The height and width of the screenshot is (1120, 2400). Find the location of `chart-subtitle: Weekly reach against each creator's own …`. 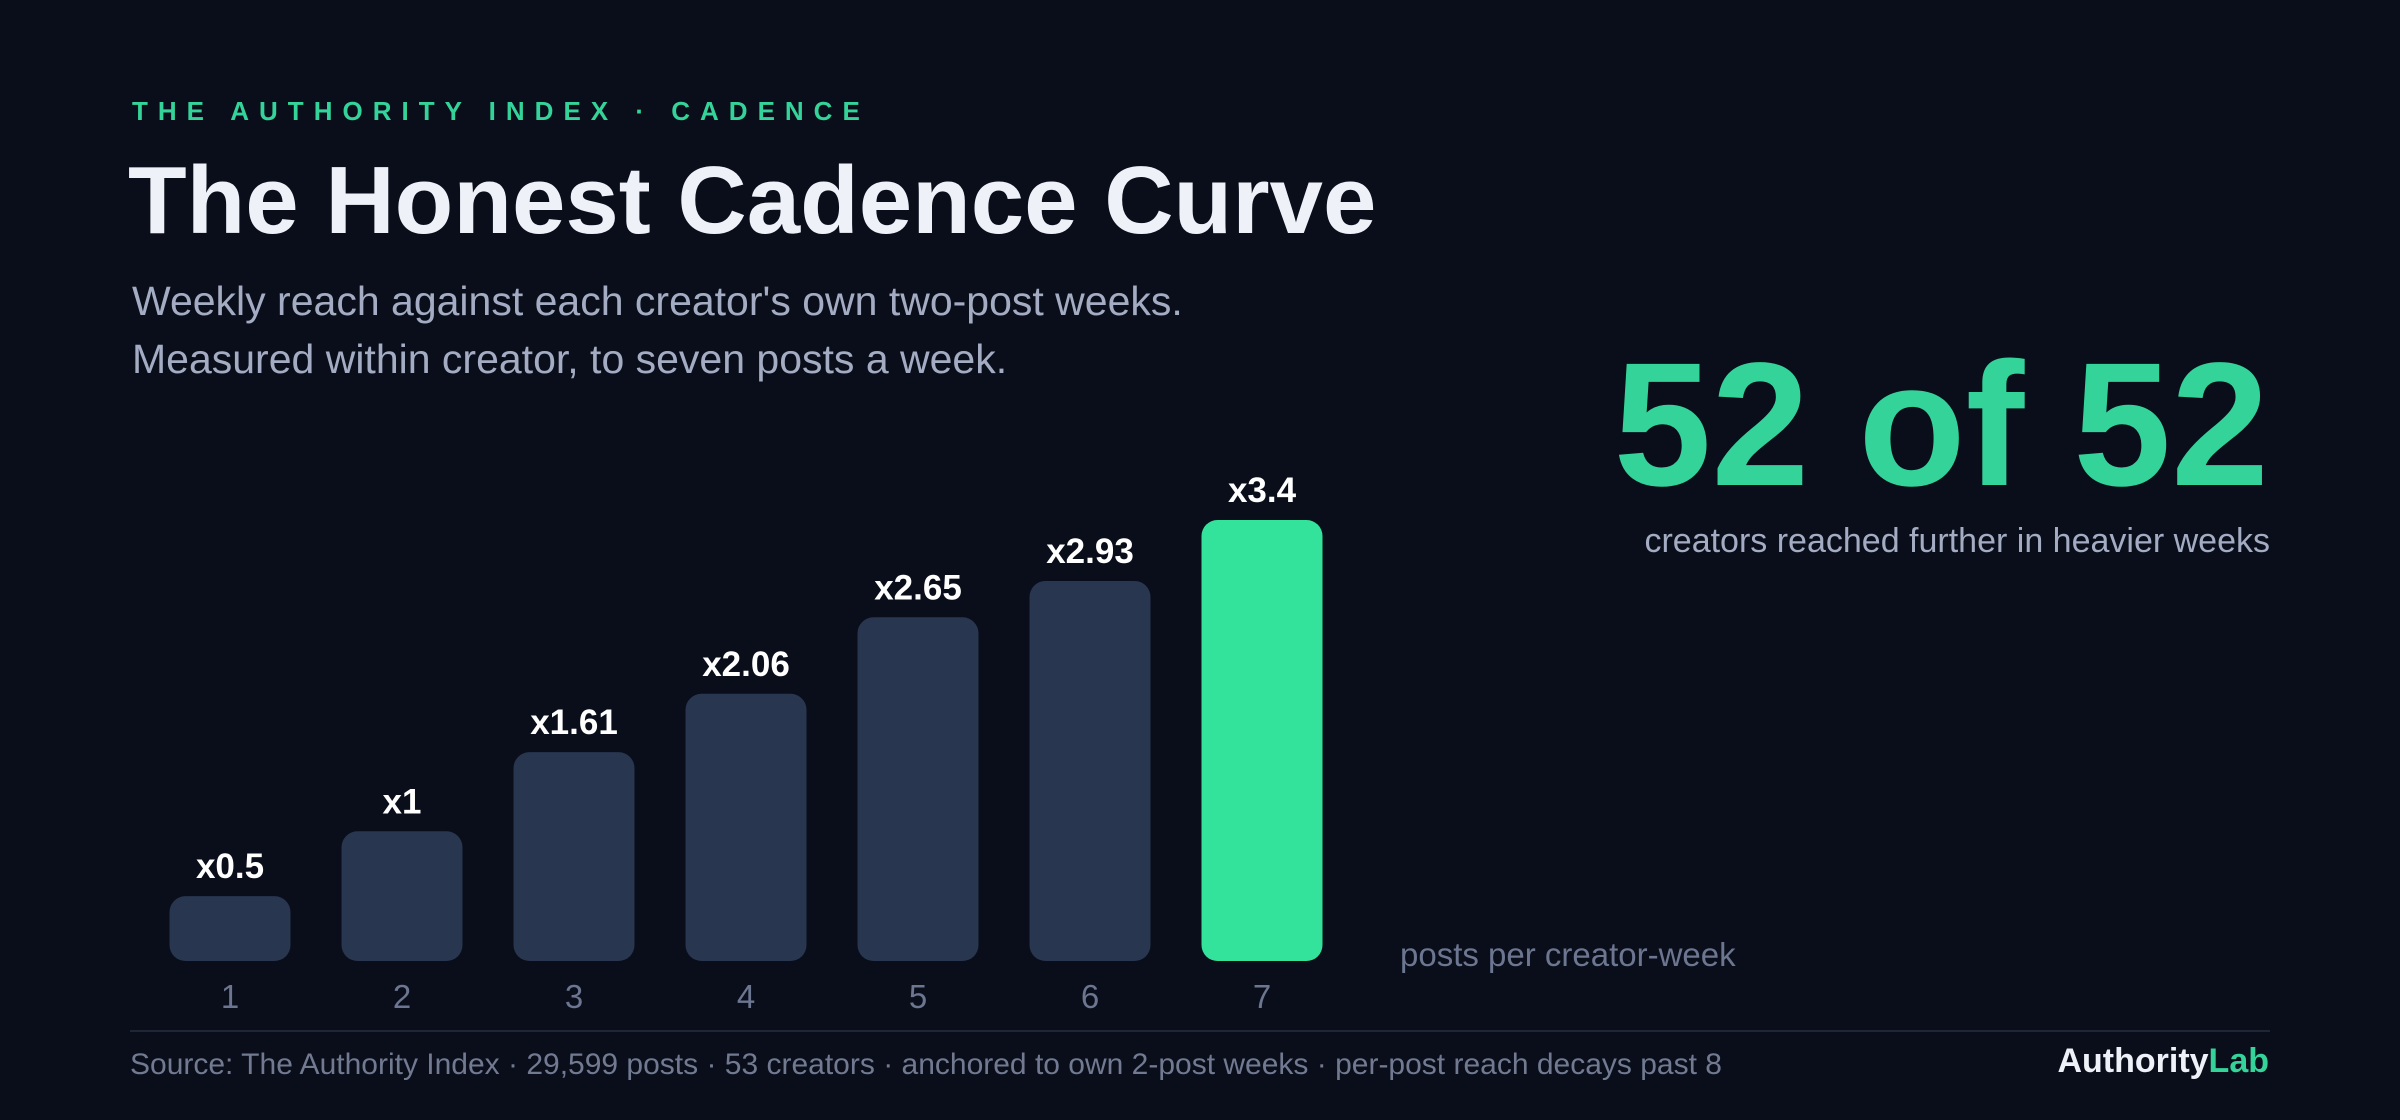

chart-subtitle: Weekly reach against each creator's own … is located at coordinates (657, 330).